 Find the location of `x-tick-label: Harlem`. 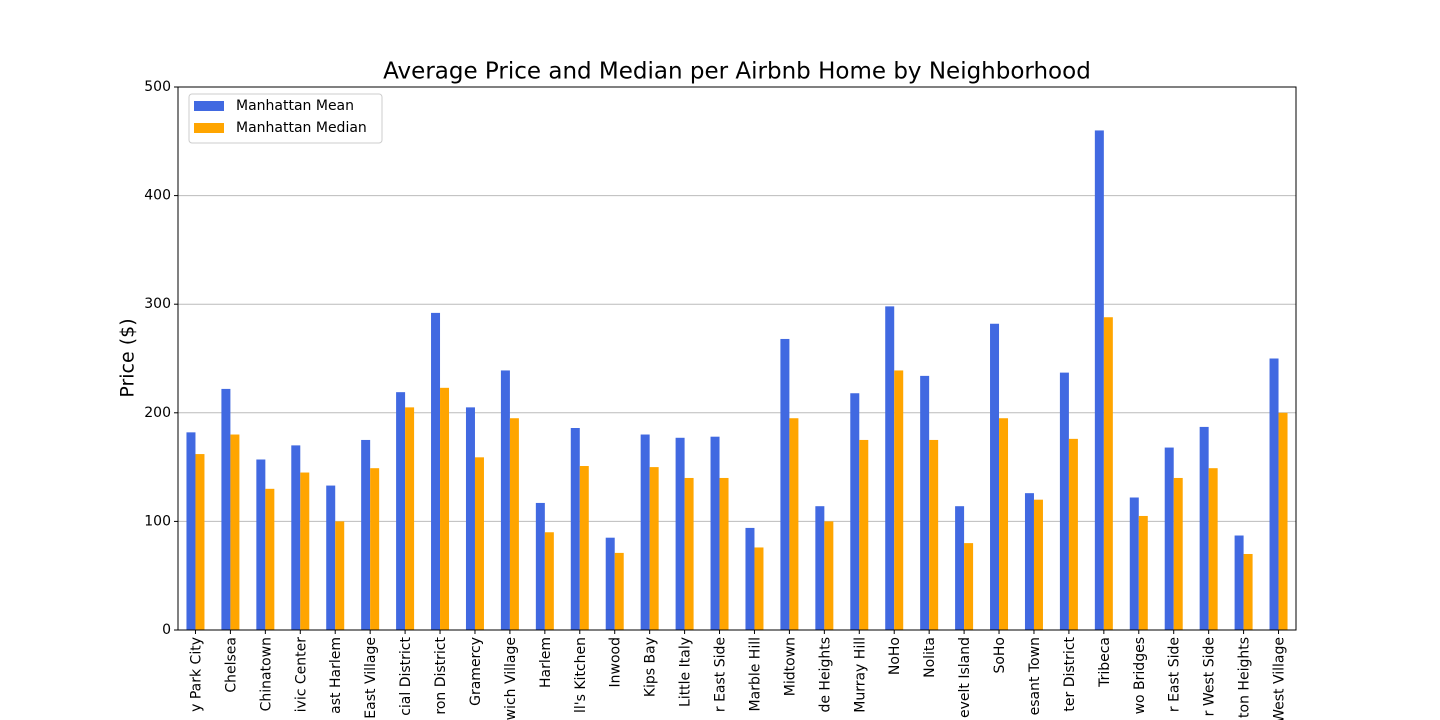

x-tick-label: Harlem is located at coordinates (546, 662).